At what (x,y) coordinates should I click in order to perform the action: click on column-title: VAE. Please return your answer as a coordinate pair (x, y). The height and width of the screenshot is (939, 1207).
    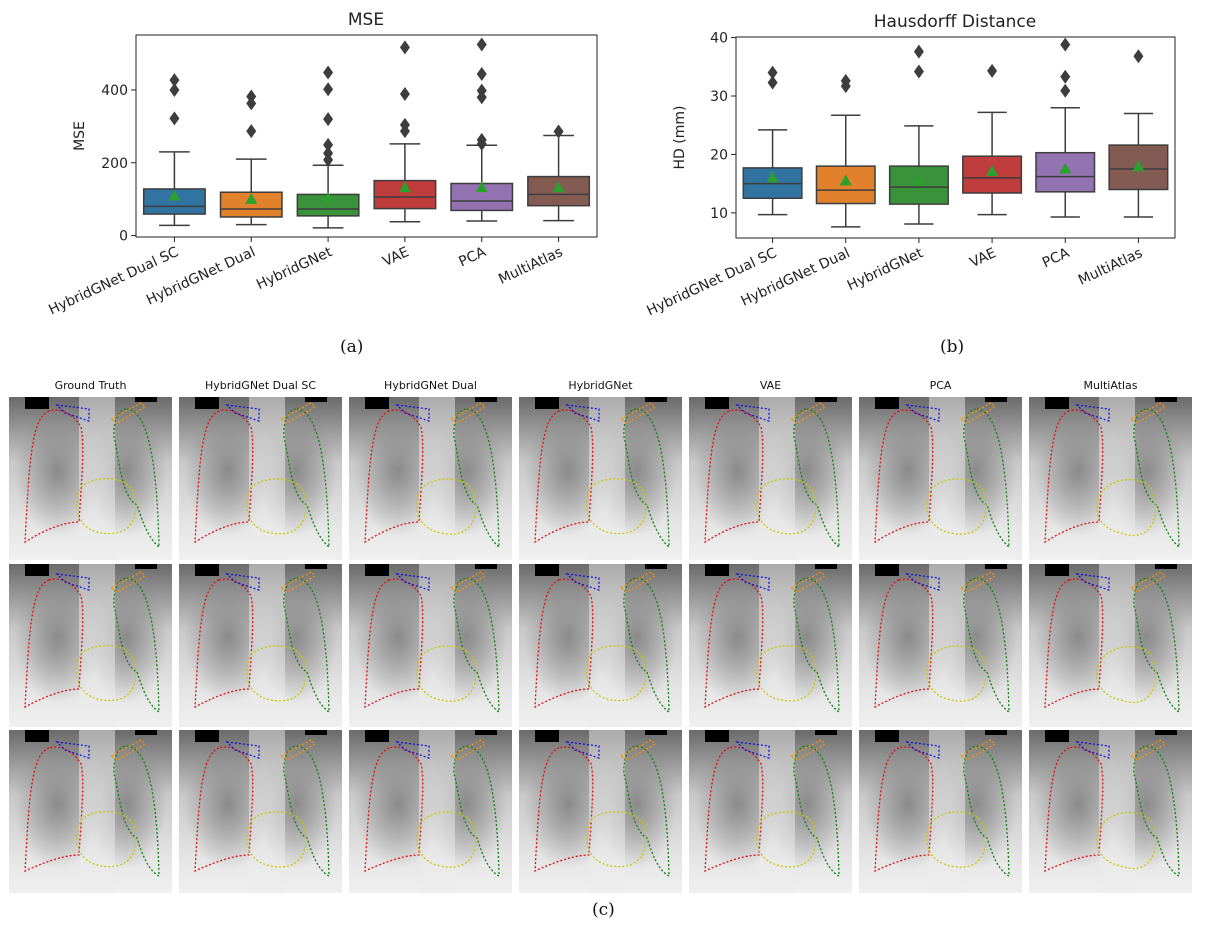
    Looking at the image, I should click on (770, 385).